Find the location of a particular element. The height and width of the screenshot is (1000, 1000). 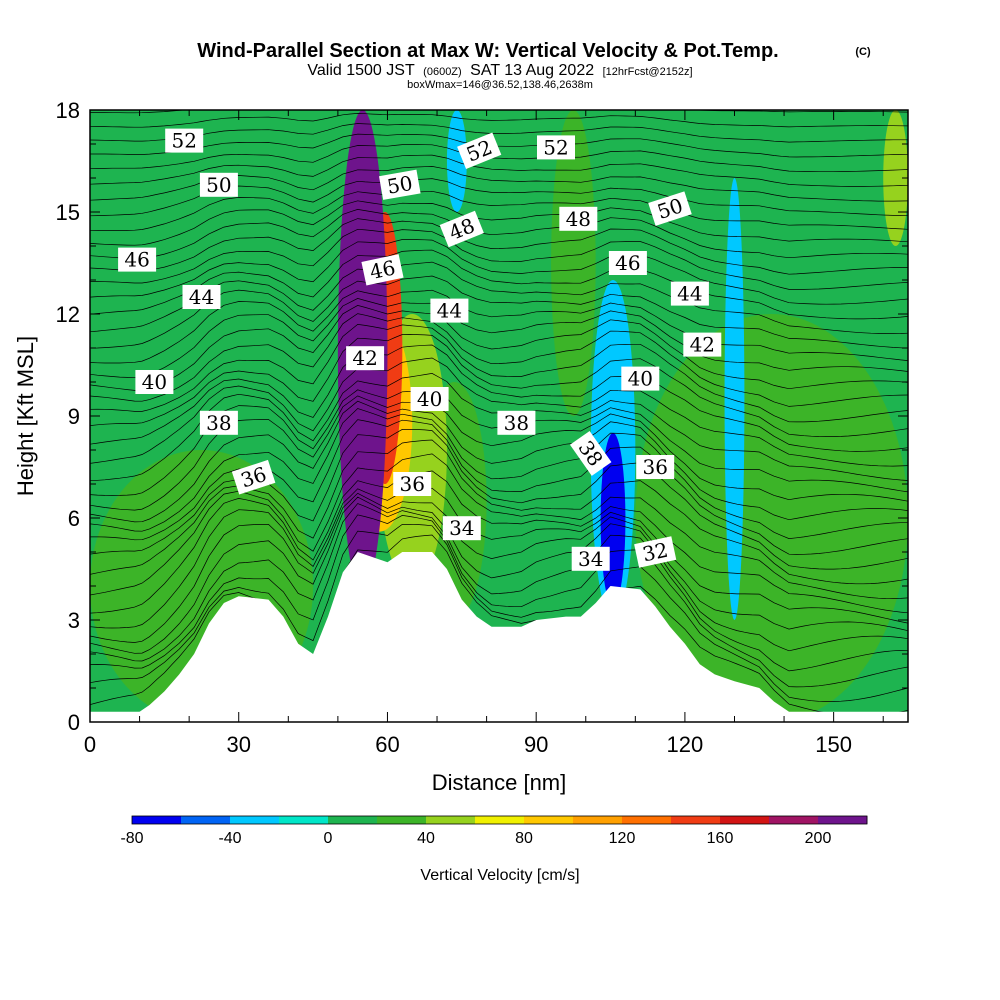

colorbar-tick-label: 0 is located at coordinates (328, 838).